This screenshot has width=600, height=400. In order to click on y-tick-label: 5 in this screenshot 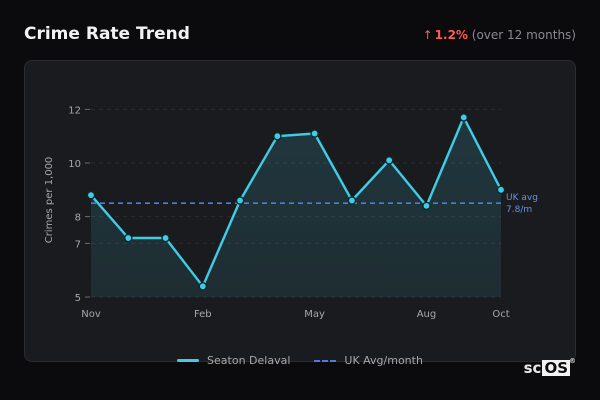, I will do `click(78, 298)`.